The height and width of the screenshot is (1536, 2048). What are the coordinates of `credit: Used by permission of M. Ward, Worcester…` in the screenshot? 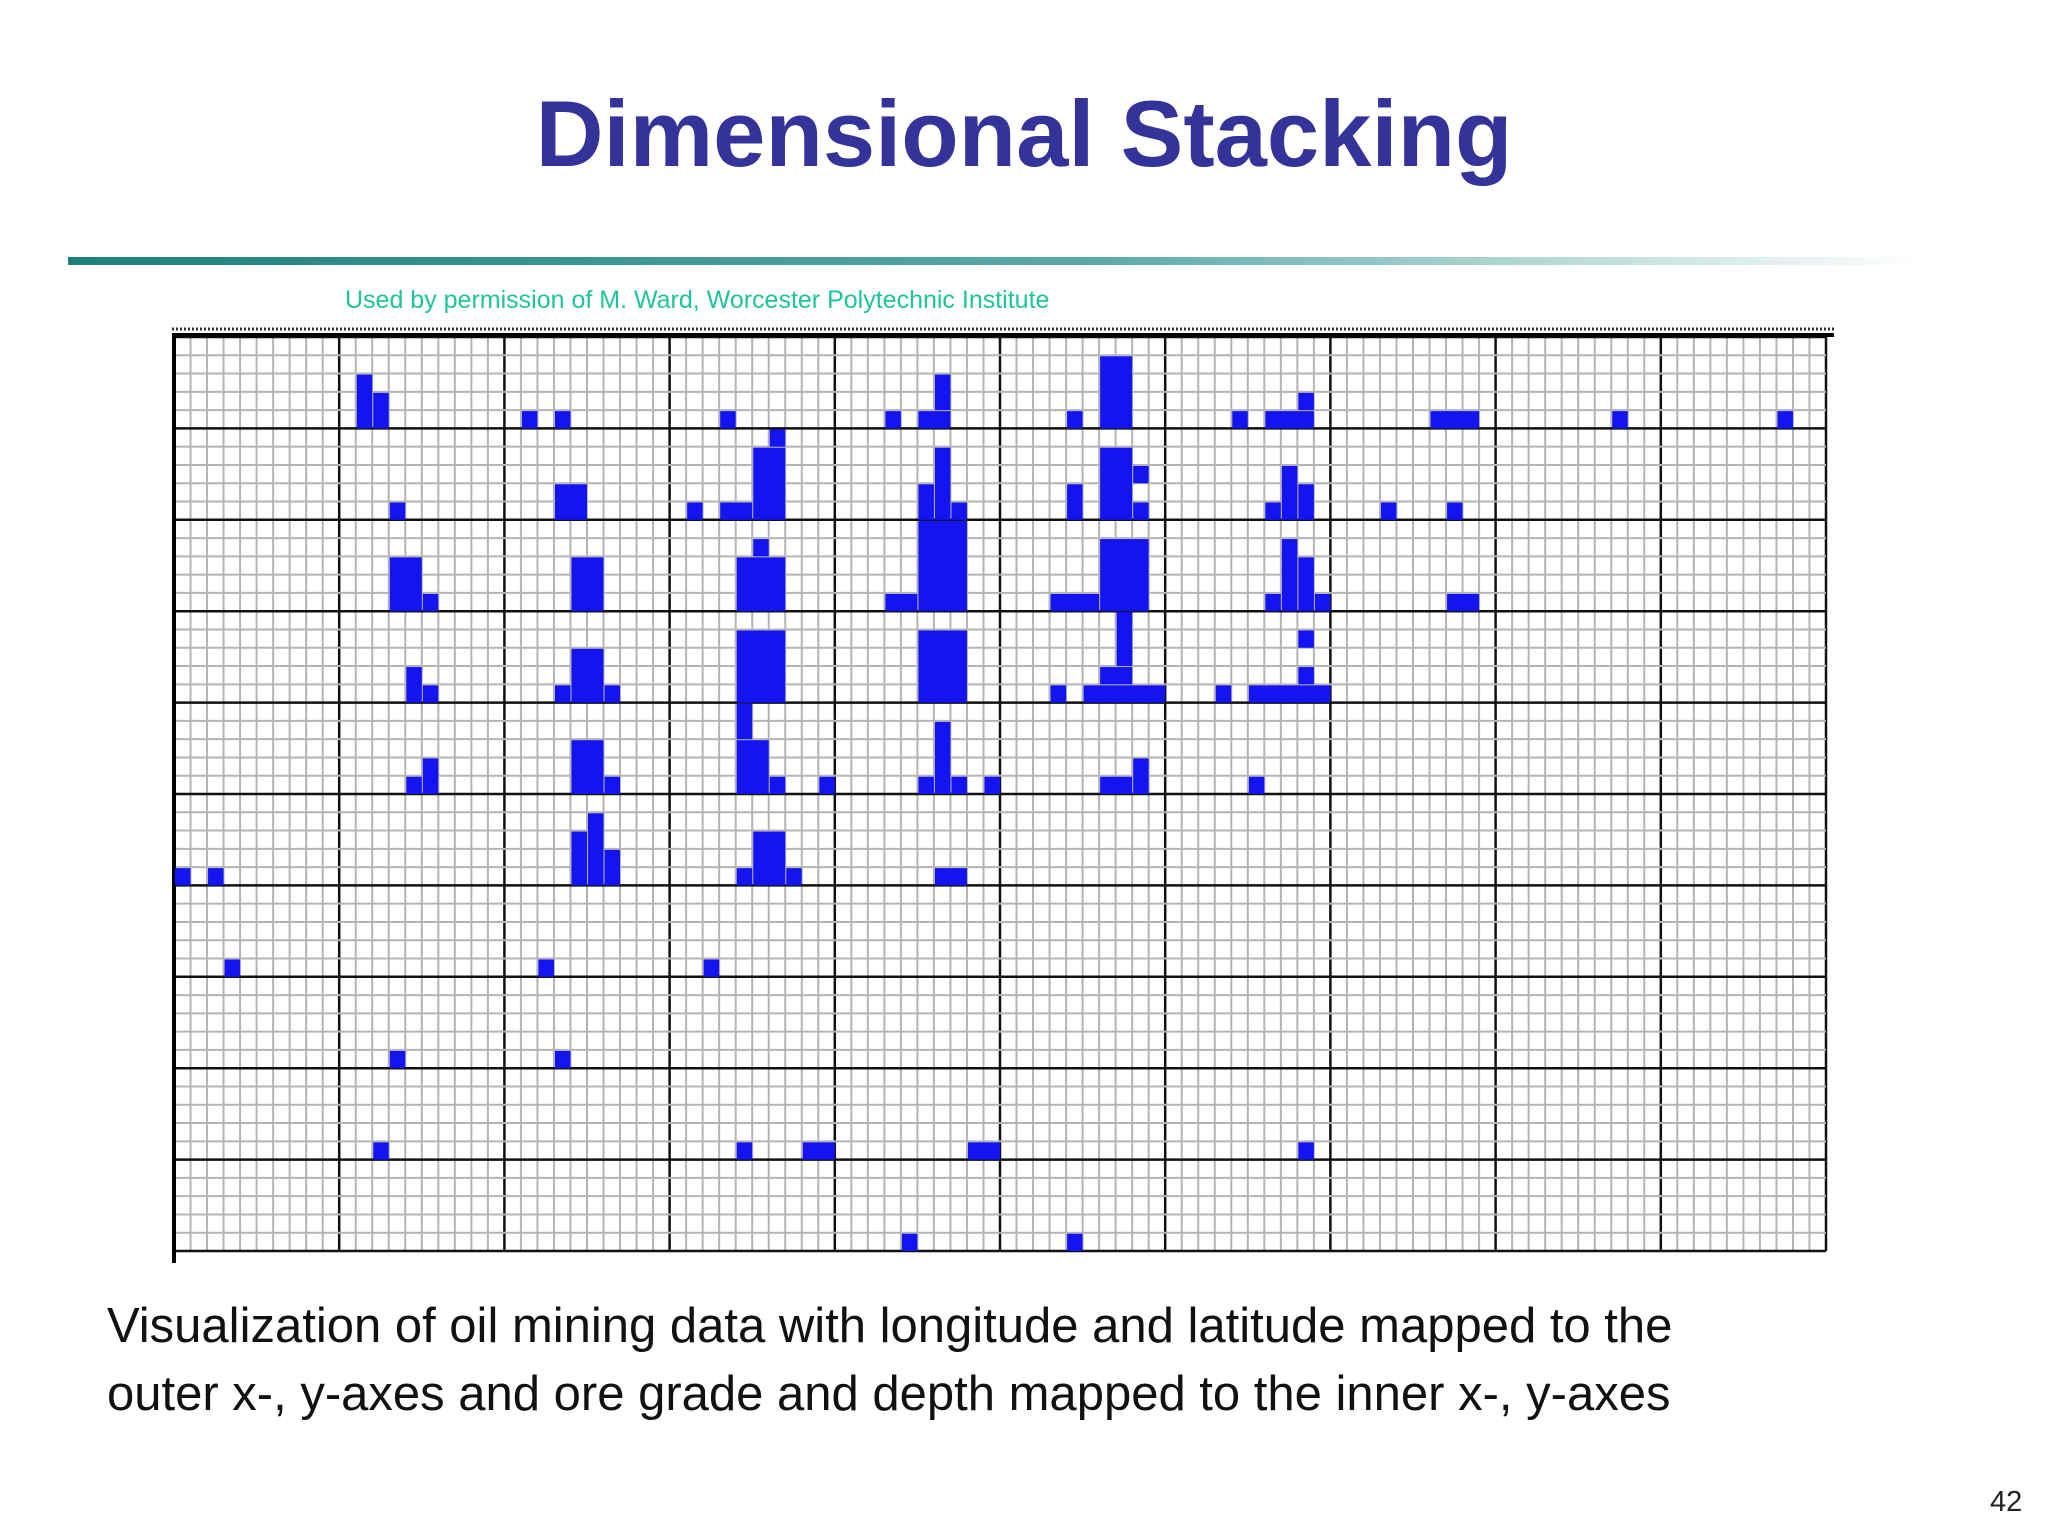 It's located at (697, 300).